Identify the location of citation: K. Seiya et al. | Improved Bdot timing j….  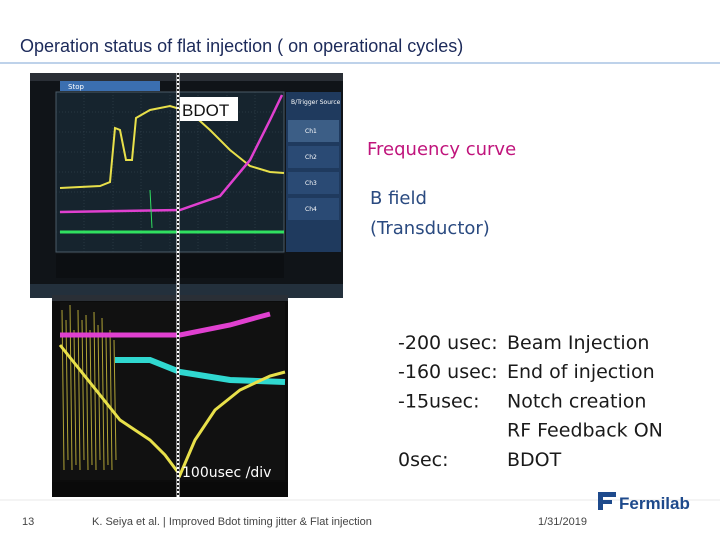
(232, 522).